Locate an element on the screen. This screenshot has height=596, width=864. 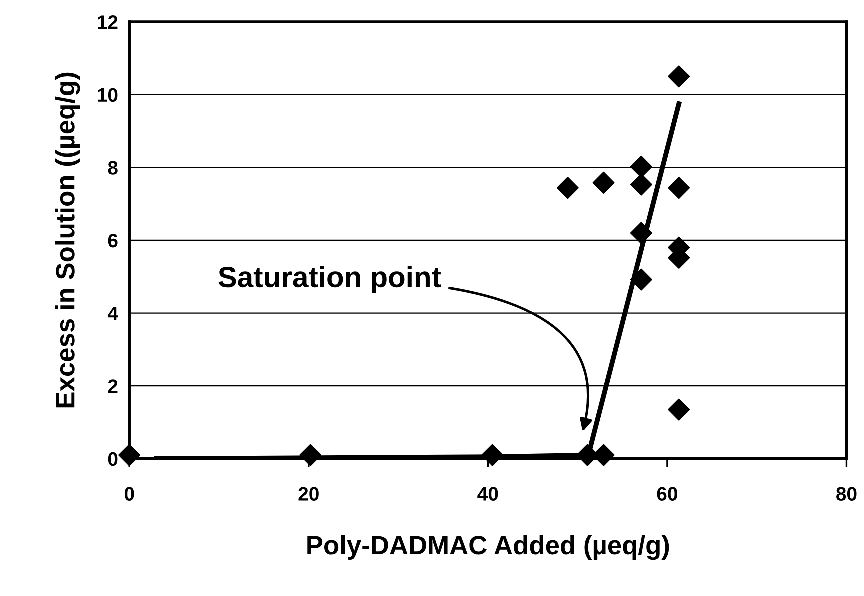
y-tick-label: 12 is located at coordinates (108, 23).